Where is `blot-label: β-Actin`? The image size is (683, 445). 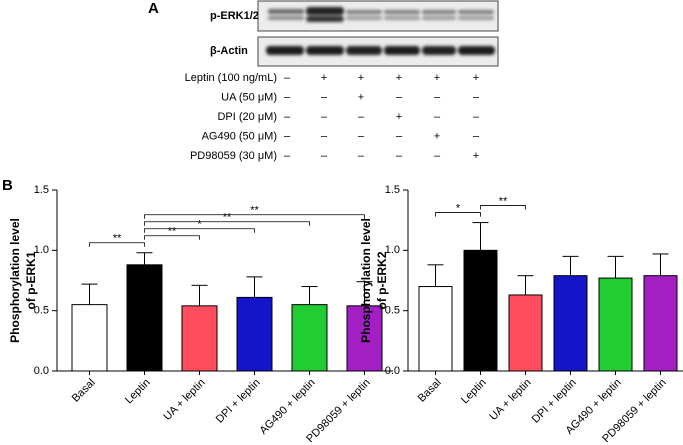
blot-label: β-Actin is located at coordinates (229, 51).